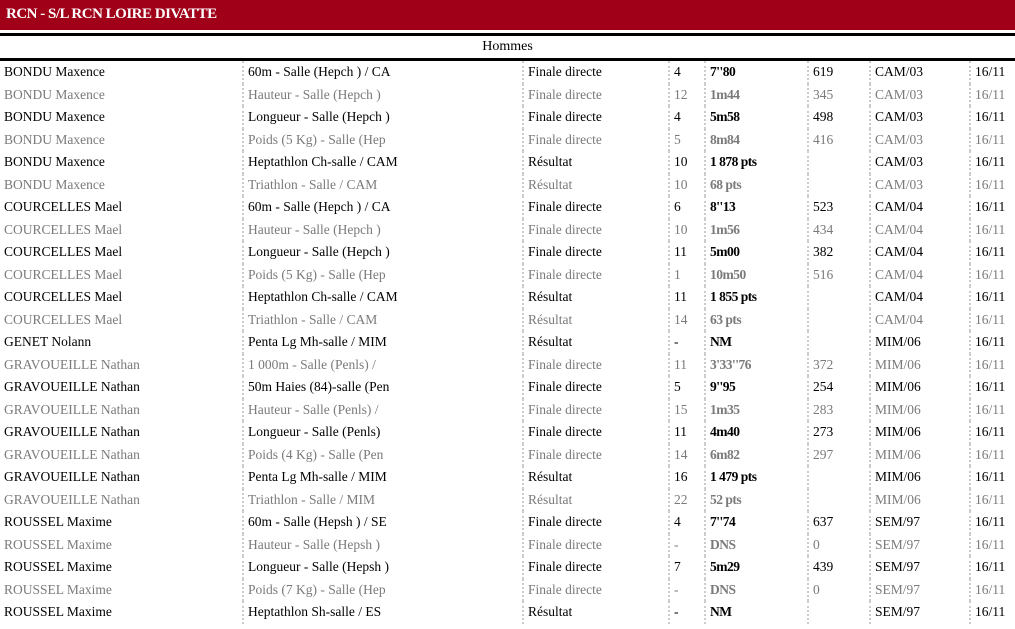  What do you see at coordinates (756, 207) in the screenshot?
I see `performance: 8''13` at bounding box center [756, 207].